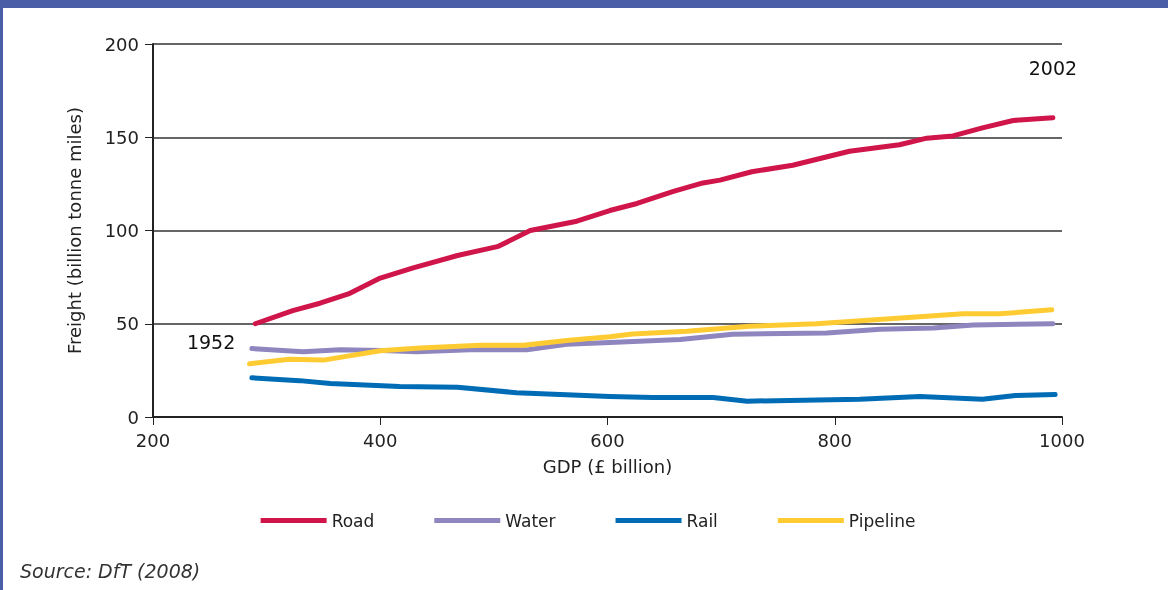 Image resolution: width=1168 pixels, height=590 pixels. What do you see at coordinates (882, 520) in the screenshot?
I see `legend-label: Pipeline` at bounding box center [882, 520].